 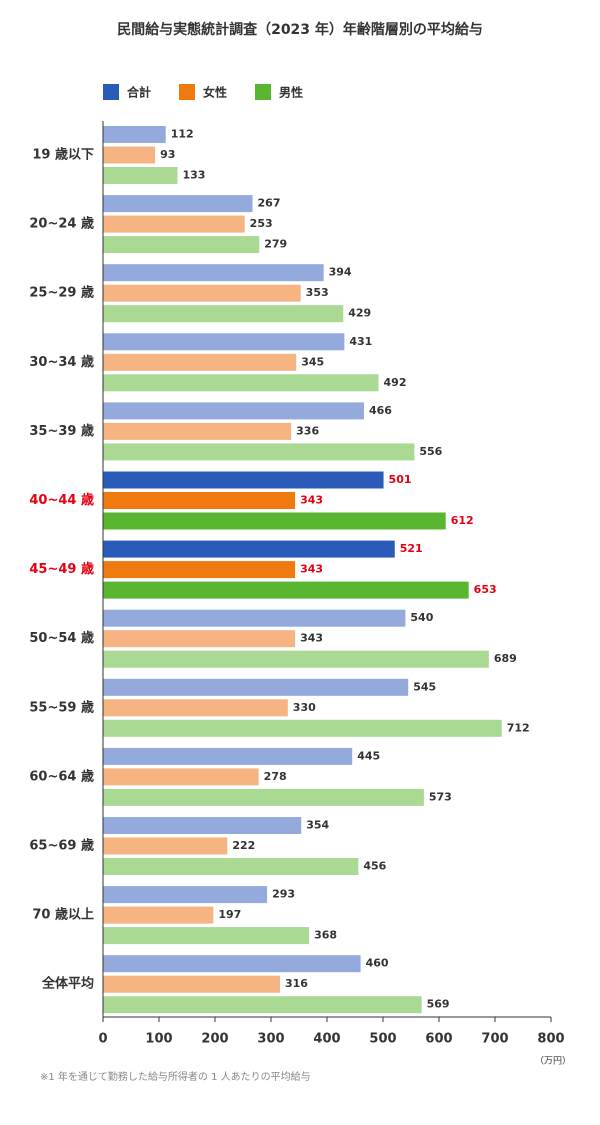 I want to click on legend-label: 女性, so click(x=215, y=92).